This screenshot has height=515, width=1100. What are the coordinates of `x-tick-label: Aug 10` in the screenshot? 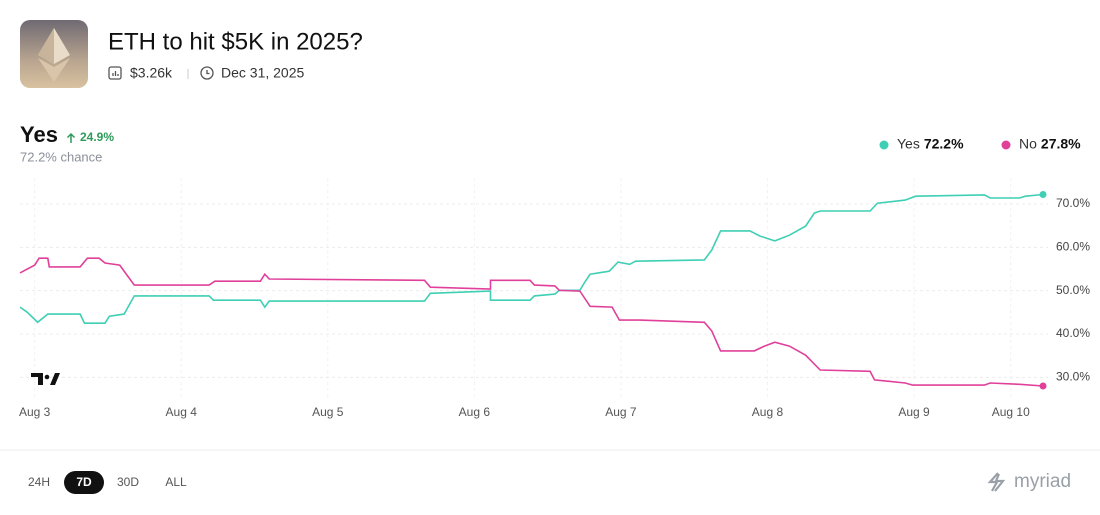 It's located at (1011, 412).